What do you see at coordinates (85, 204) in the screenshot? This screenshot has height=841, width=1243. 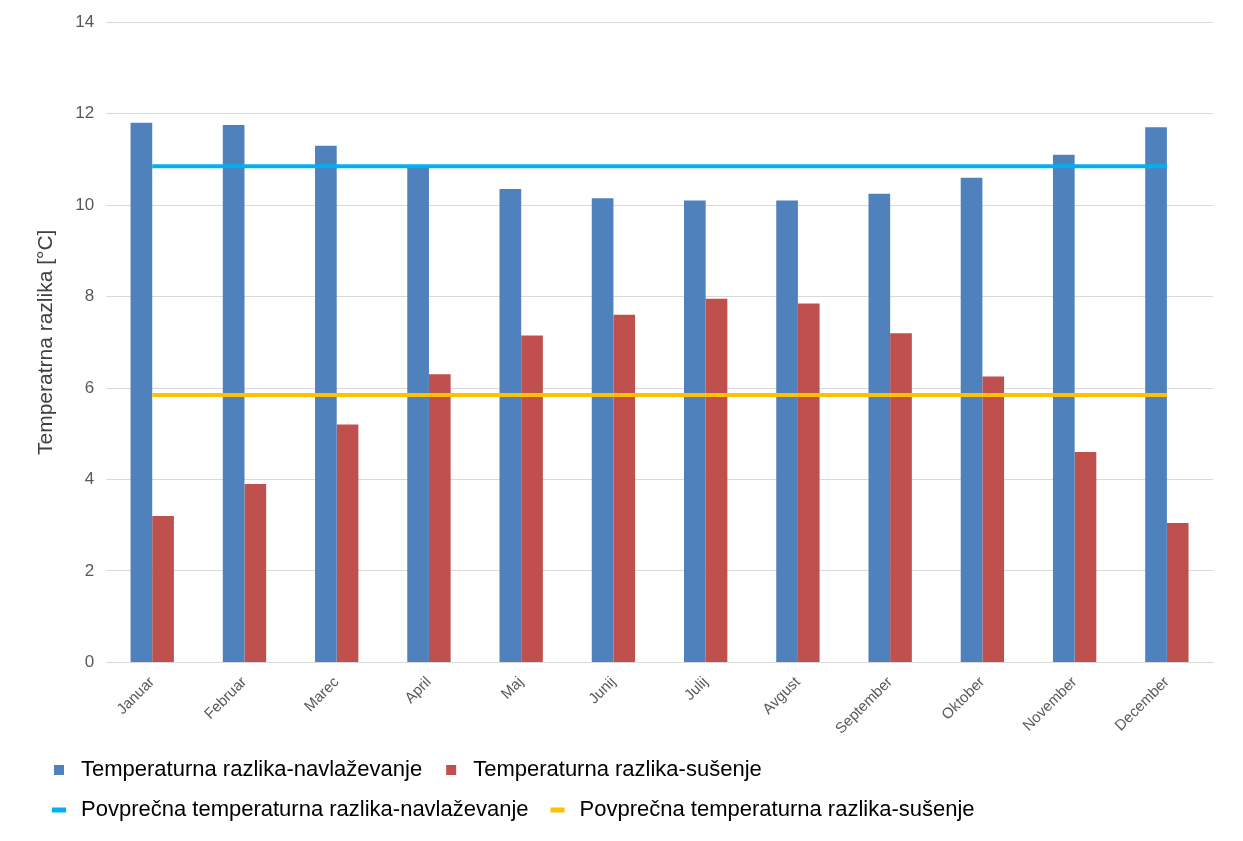 I see `y-tick-label: 10` at bounding box center [85, 204].